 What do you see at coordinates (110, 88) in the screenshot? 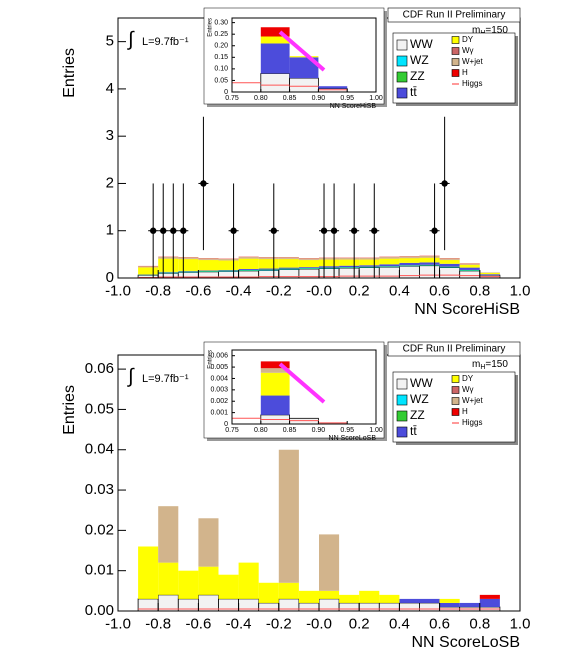
I see `y-tick-label: 4` at bounding box center [110, 88].